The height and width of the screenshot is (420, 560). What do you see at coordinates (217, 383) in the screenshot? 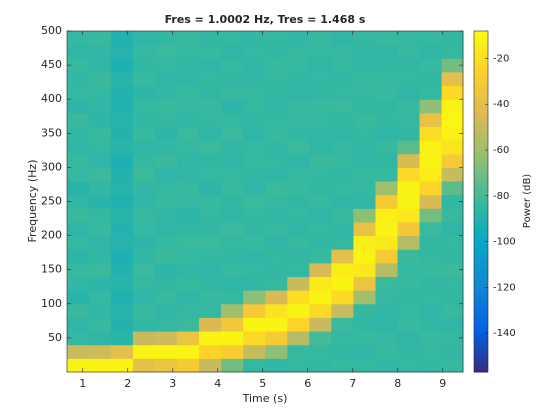
I see `x-tick-label: 4` at bounding box center [217, 383].